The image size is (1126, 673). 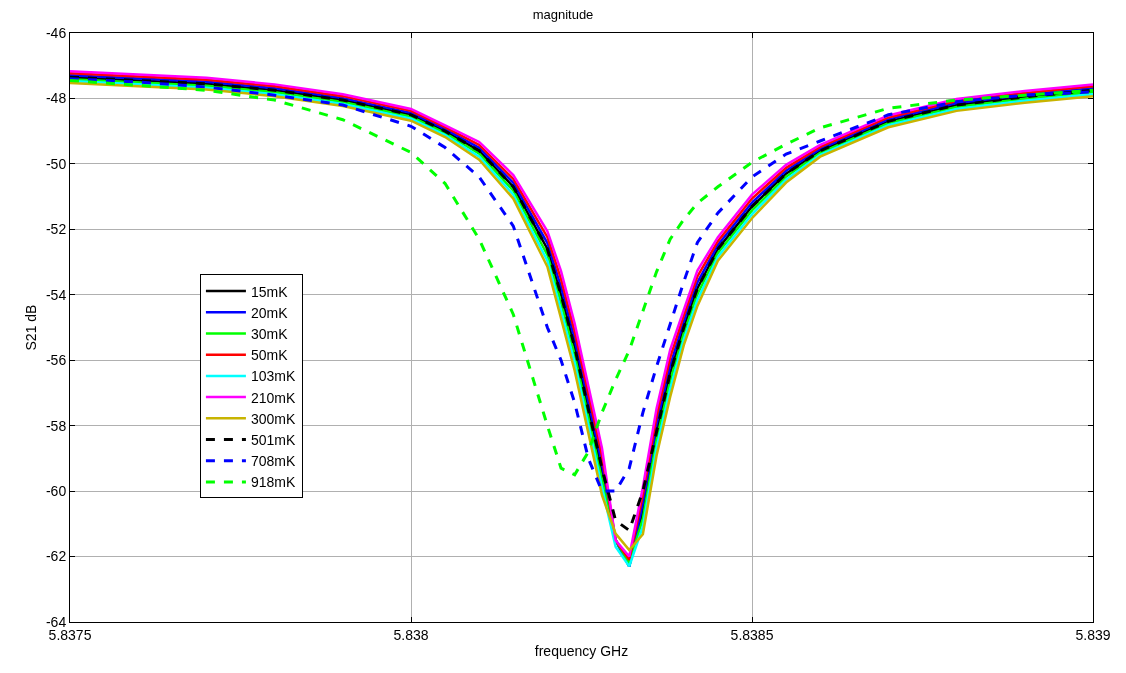 I want to click on x-axis-title: frequency GHz, so click(x=581, y=651).